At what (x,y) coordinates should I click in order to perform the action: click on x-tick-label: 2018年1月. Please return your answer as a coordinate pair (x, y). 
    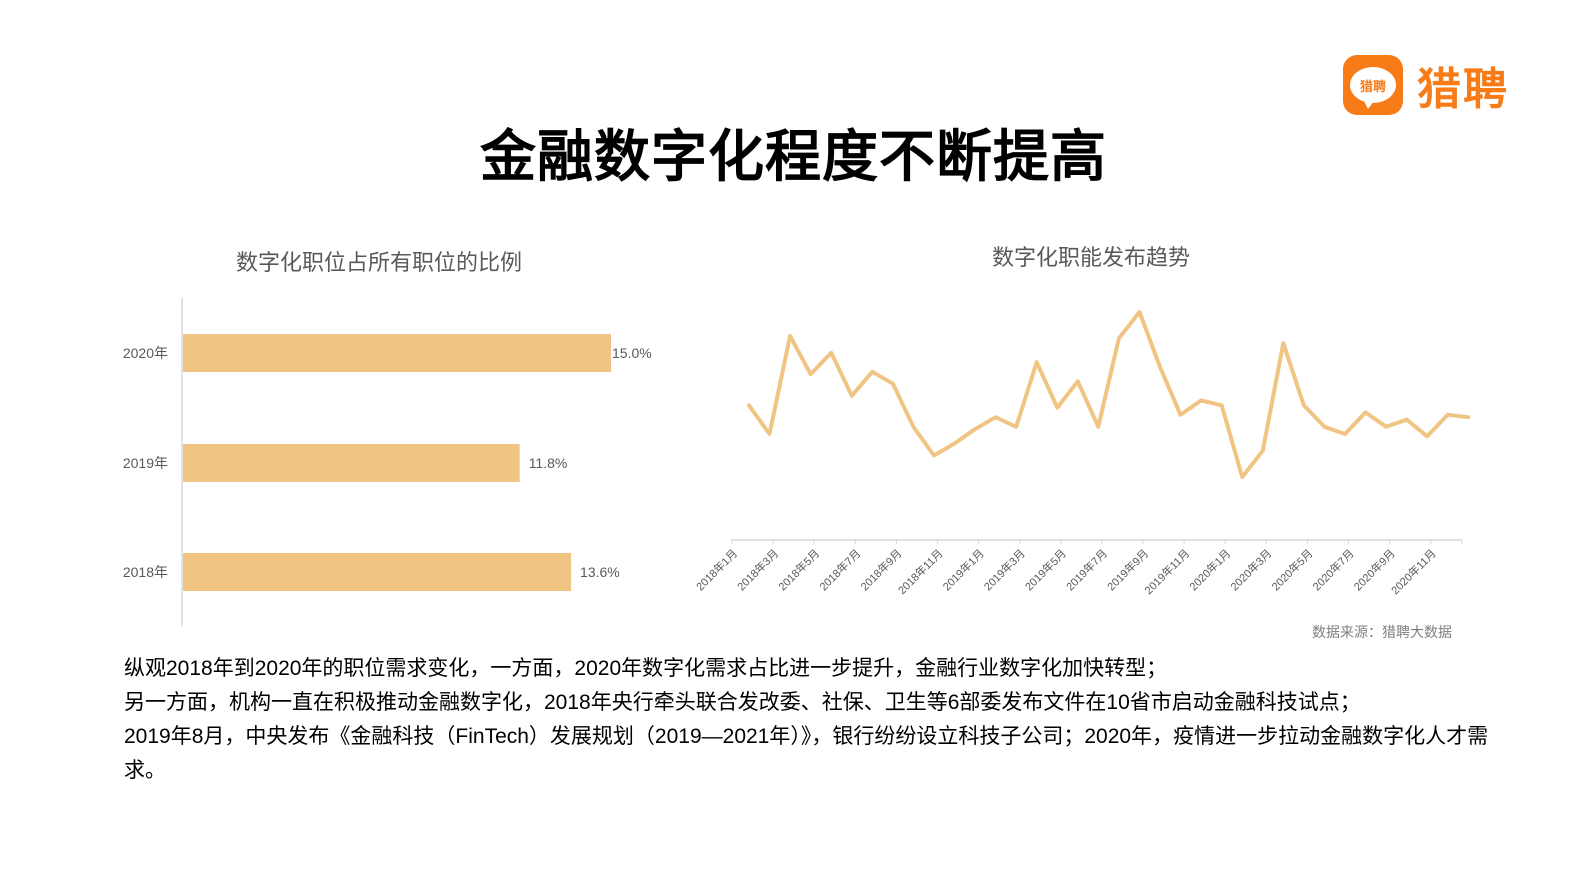
    Looking at the image, I should click on (716, 569).